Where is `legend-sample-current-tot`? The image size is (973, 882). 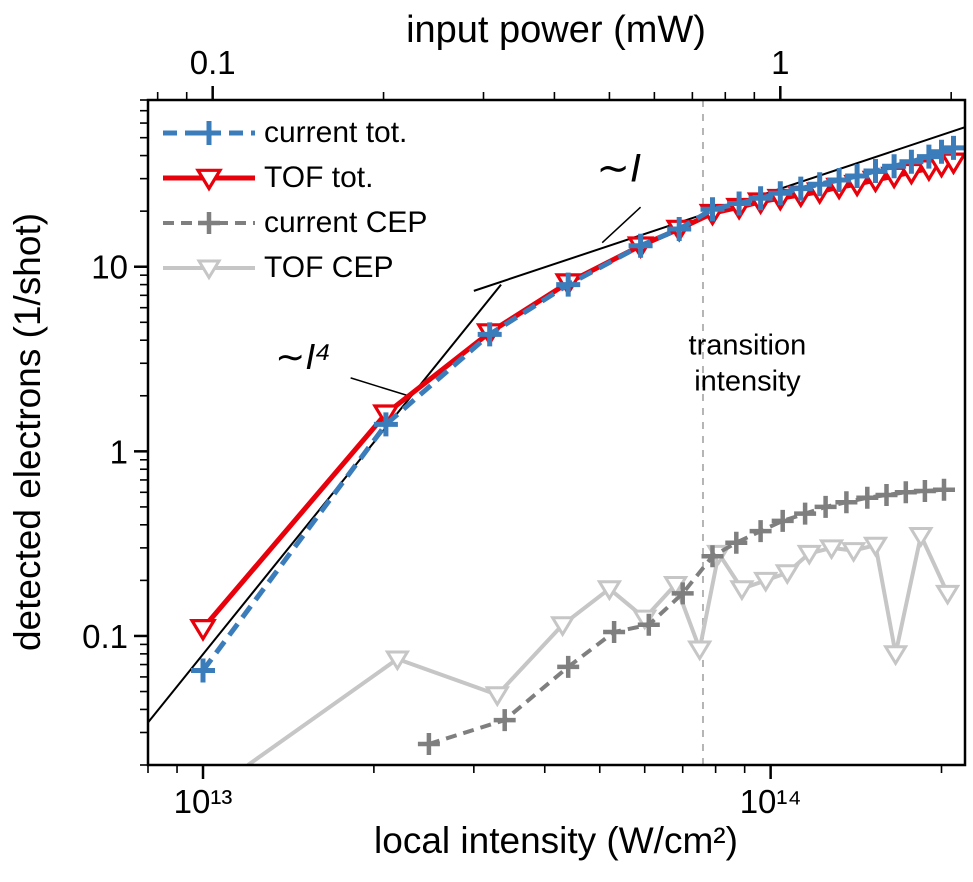
legend-sample-current-tot is located at coordinates (209, 132).